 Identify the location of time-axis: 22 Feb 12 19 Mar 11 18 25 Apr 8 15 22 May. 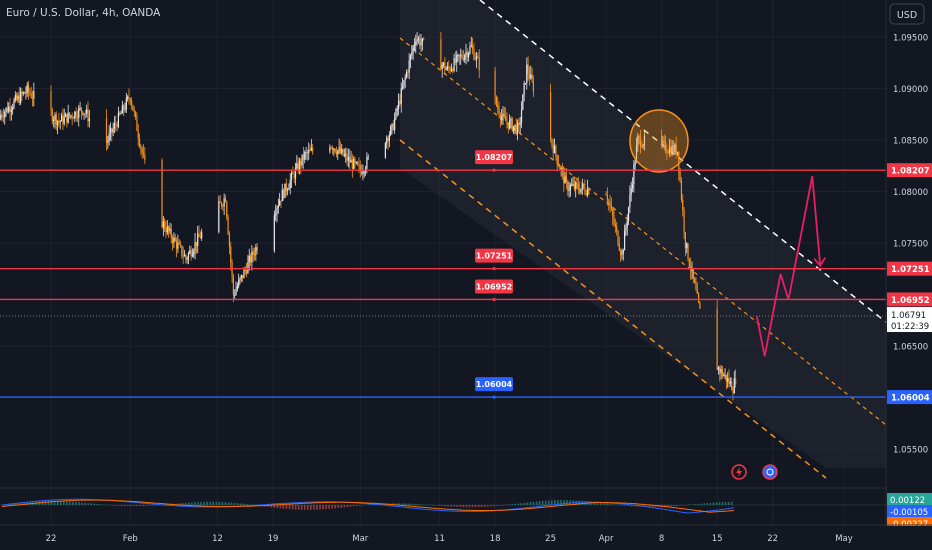
(466, 538).